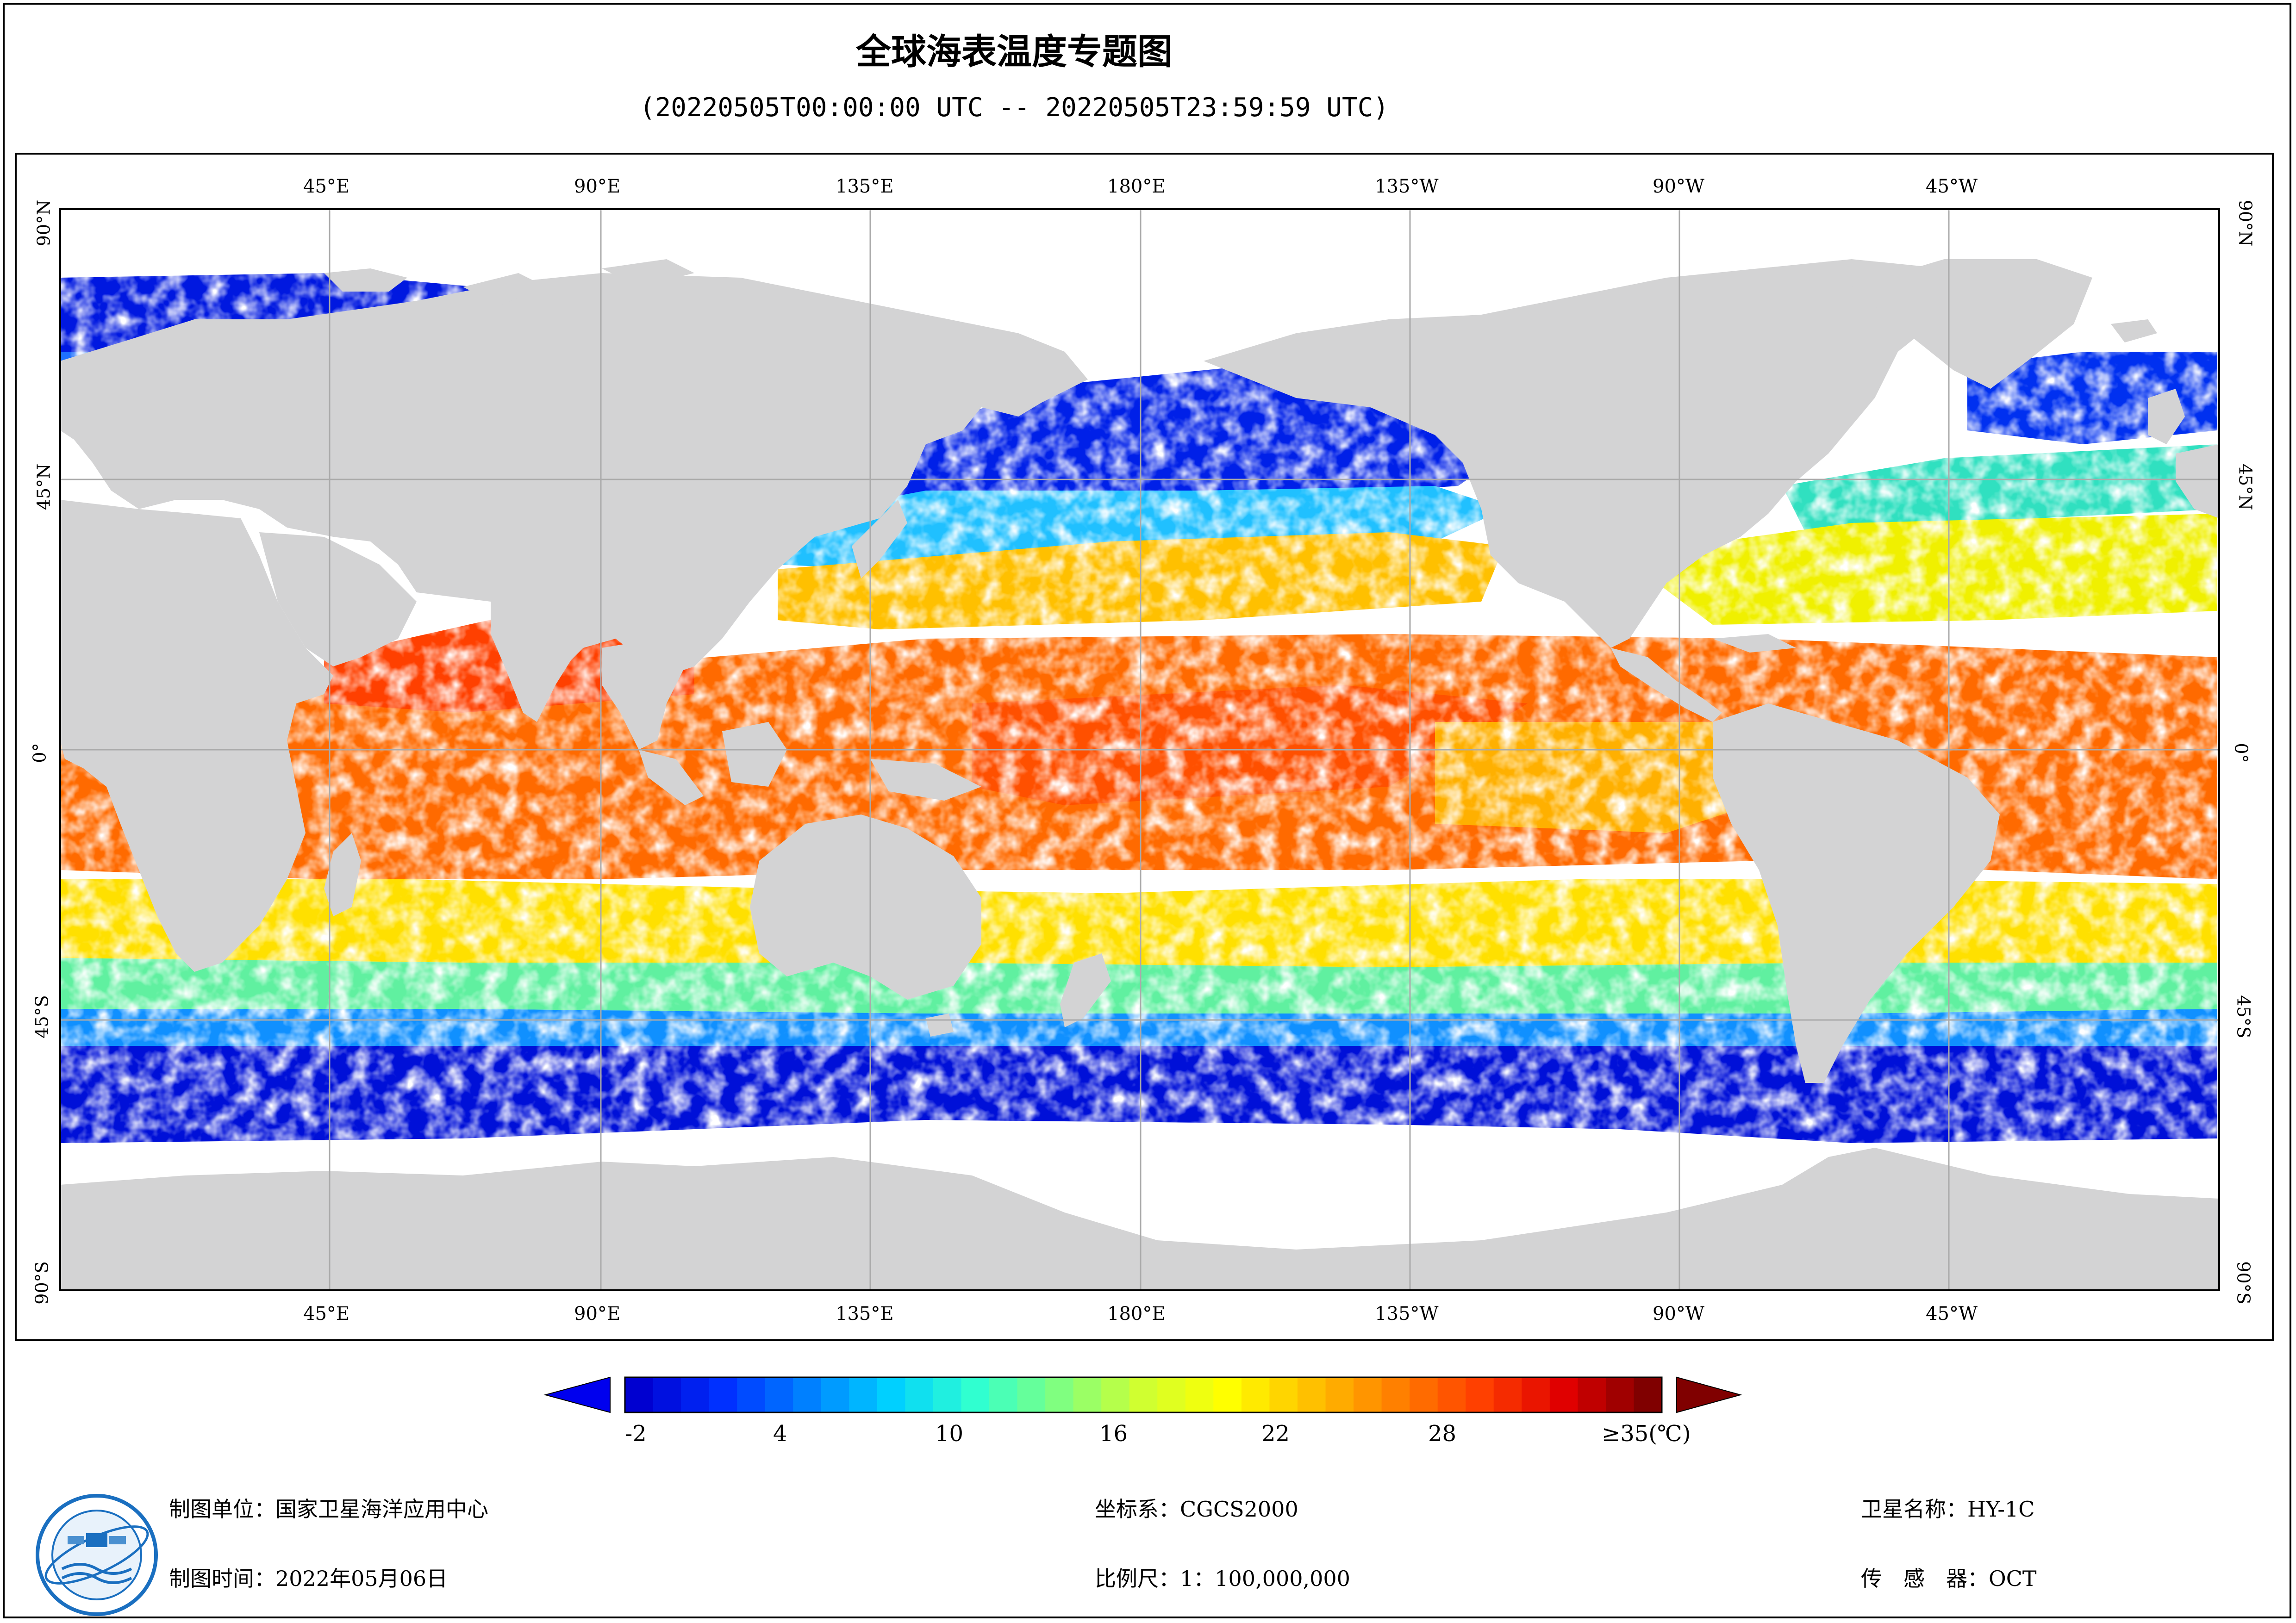  Describe the element at coordinates (1709, 1394) in the screenshot. I see `colorbar-max-arrow` at that location.